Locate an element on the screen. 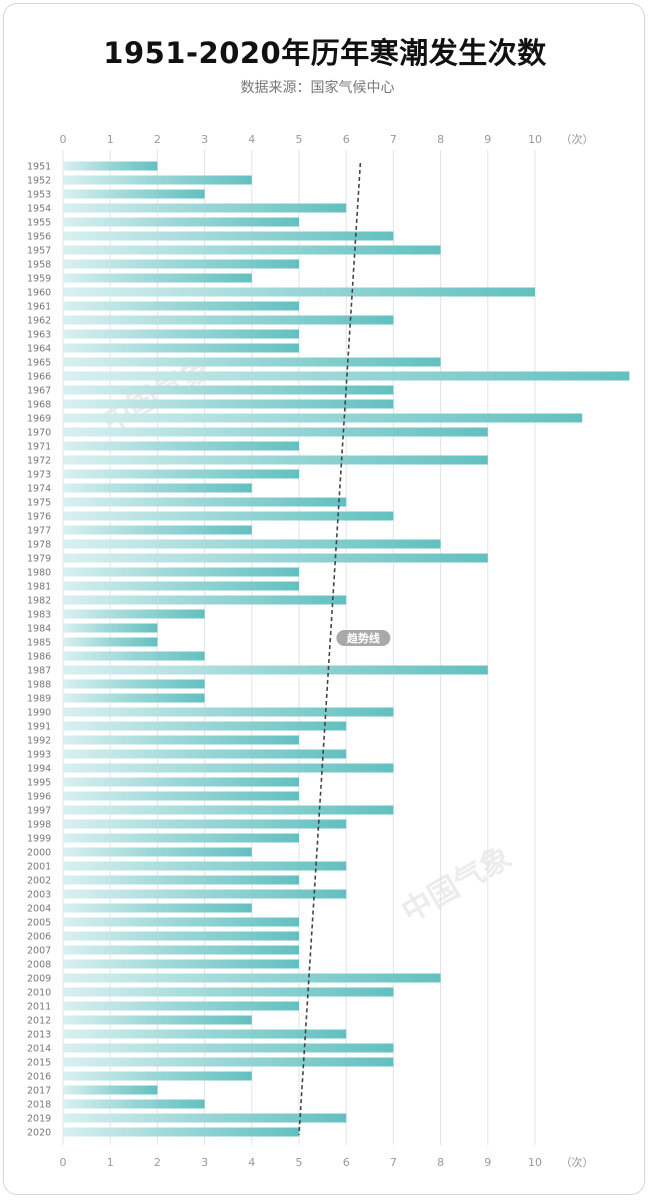 The image size is (650, 1200). year-label: 1992 is located at coordinates (39, 741).